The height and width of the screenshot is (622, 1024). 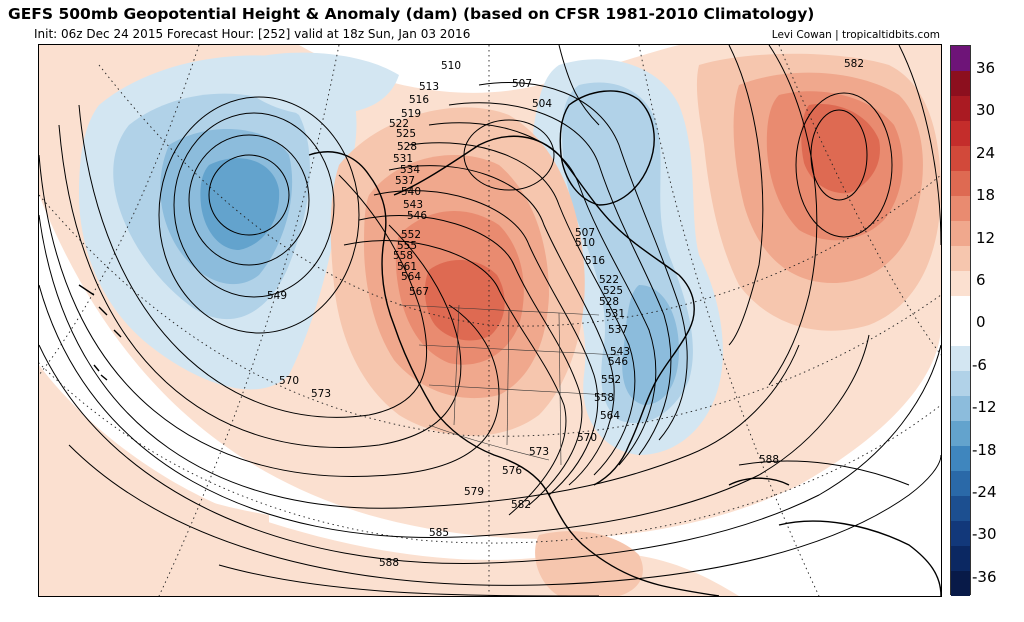 What do you see at coordinates (984, 492) in the screenshot?
I see `colorbar-tick-label: -24` at bounding box center [984, 492].